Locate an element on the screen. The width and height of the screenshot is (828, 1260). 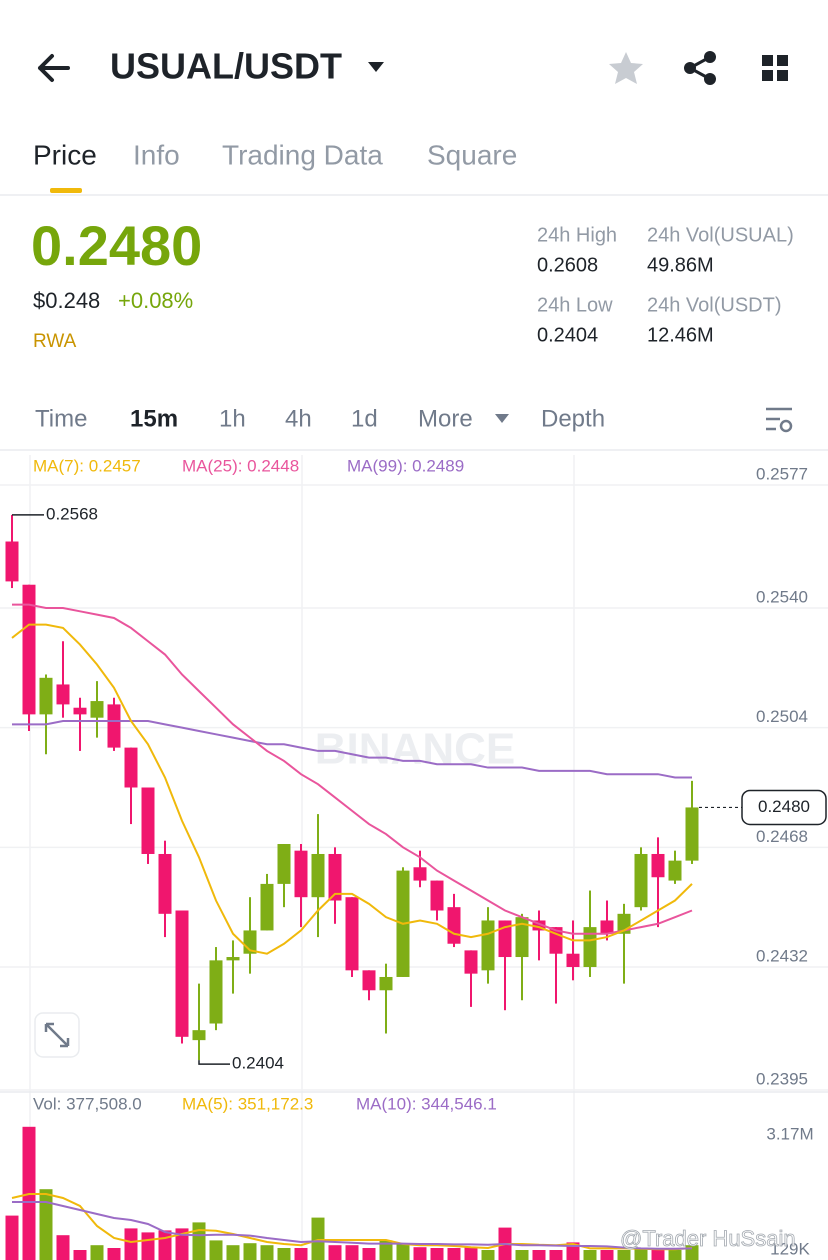
tag: RWA is located at coordinates (55, 341).